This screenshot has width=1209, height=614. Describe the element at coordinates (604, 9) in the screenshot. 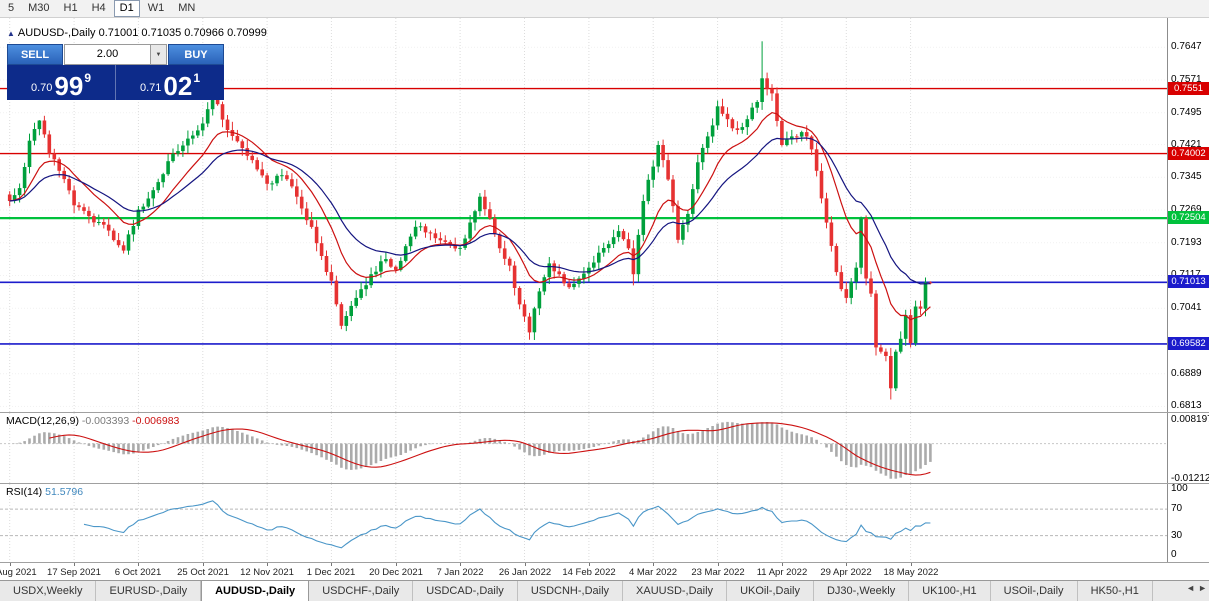

I see `timeframe-toolbar: 5 M30 H1 H4 D1 W1 MN` at that location.